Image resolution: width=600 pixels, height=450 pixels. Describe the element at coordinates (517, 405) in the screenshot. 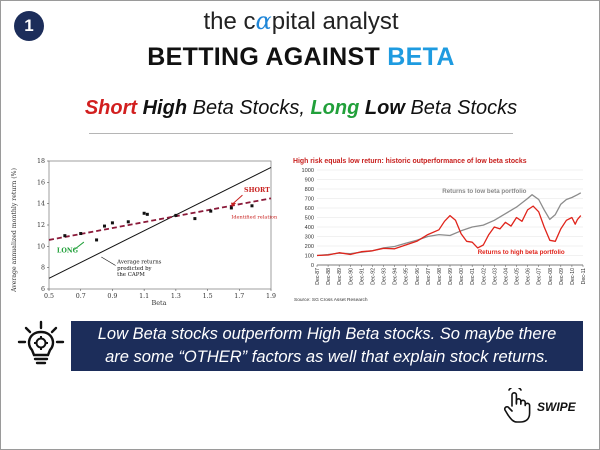

I see `swipe-hand-icon` at that location.